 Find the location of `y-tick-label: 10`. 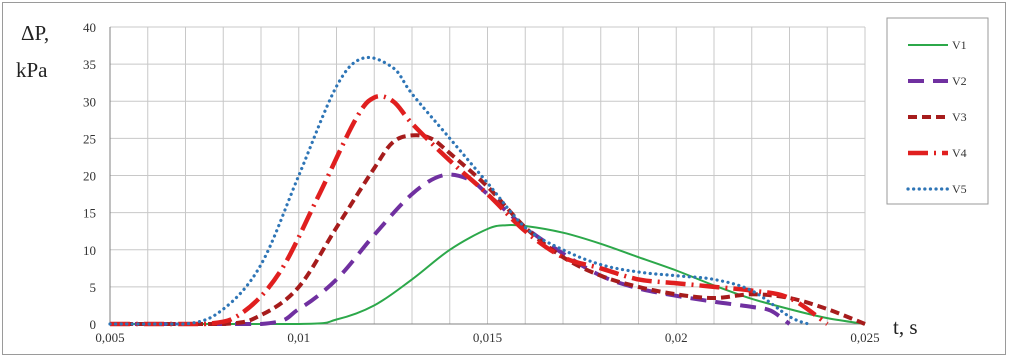

y-tick-label: 10 is located at coordinates (89, 250).